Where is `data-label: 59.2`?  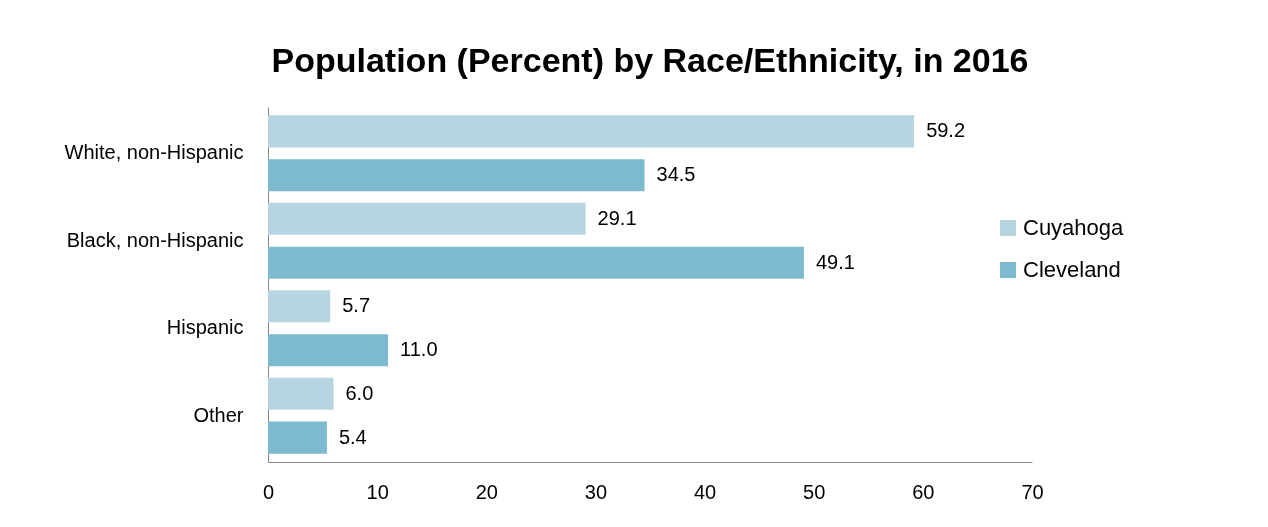 data-label: 59.2 is located at coordinates (946, 130).